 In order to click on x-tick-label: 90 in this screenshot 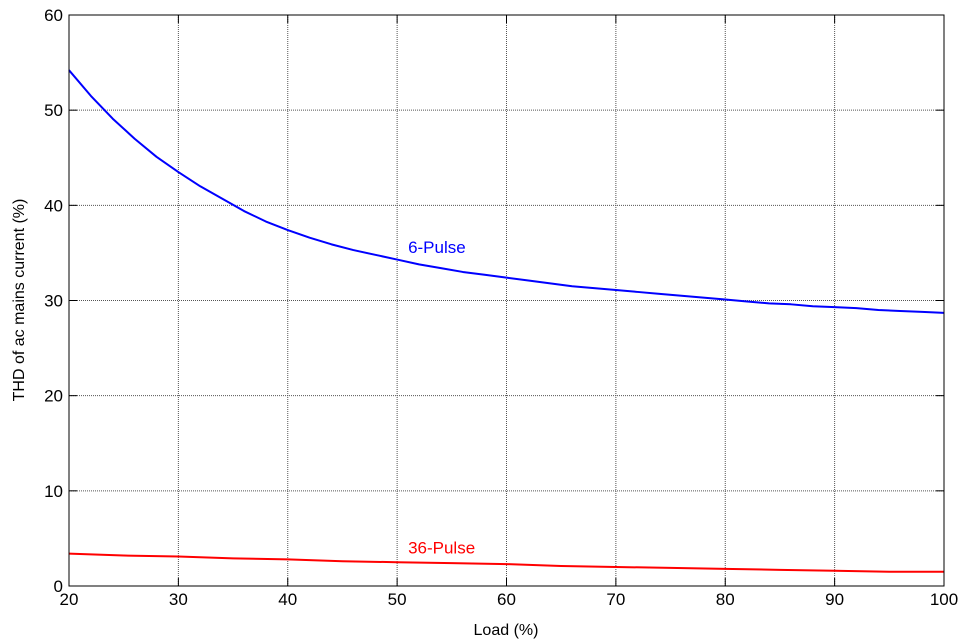, I will do `click(834, 599)`.